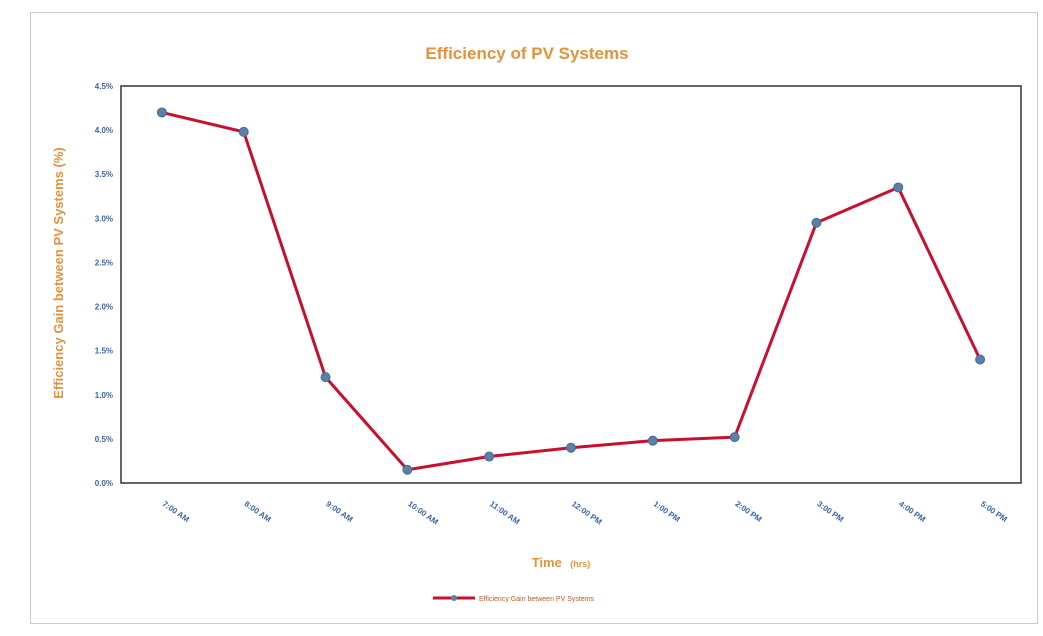 This screenshot has width=1043, height=636. What do you see at coordinates (104, 262) in the screenshot?
I see `y-tick-label: 2.5%` at bounding box center [104, 262].